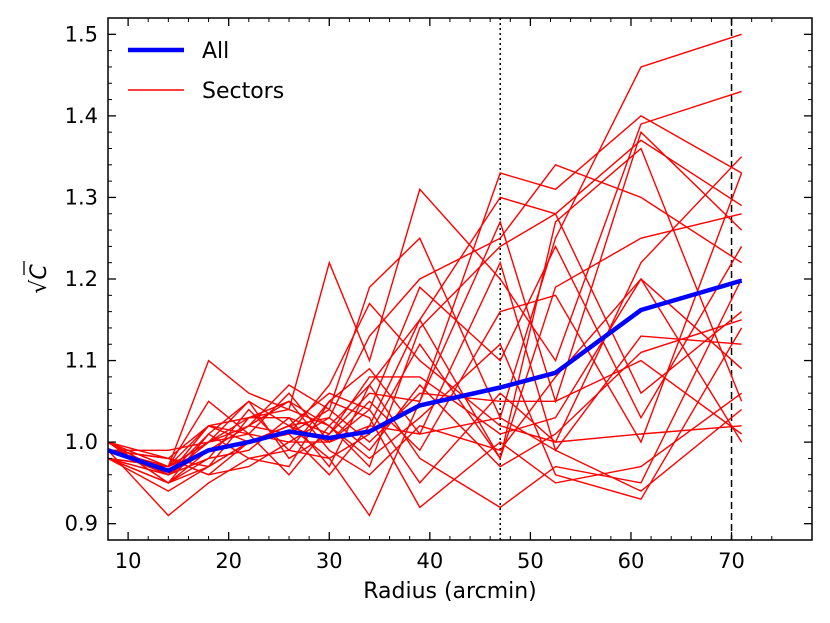 Image resolution: width=830 pixels, height=623 pixels. I want to click on x-tick-label: 20, so click(228, 561).